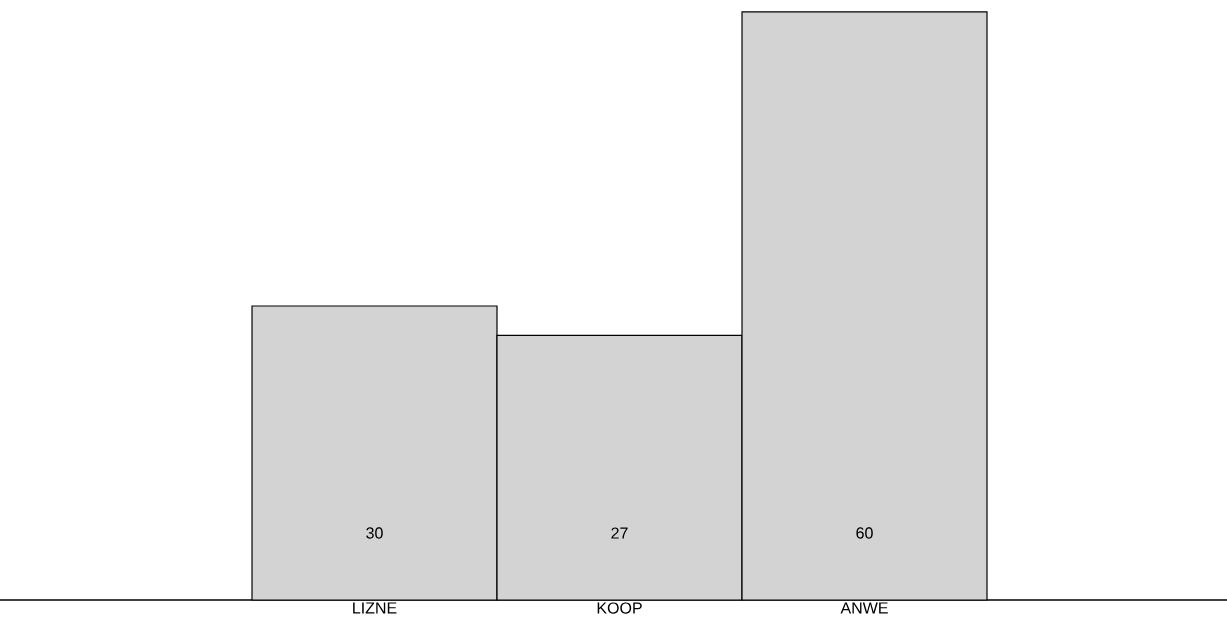  Describe the element at coordinates (374, 533) in the screenshot. I see `data-label: 30` at that location.